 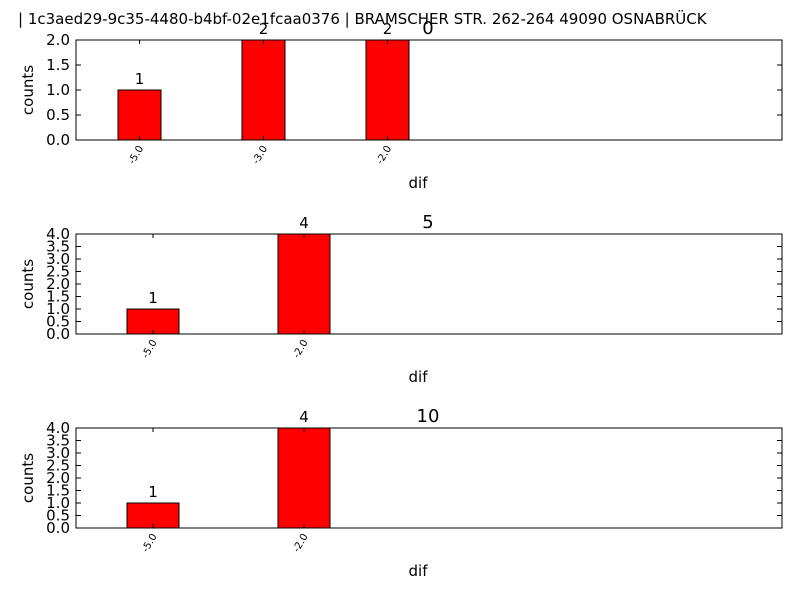 What do you see at coordinates (428, 416) in the screenshot?
I see `subplot-title: 10` at bounding box center [428, 416].